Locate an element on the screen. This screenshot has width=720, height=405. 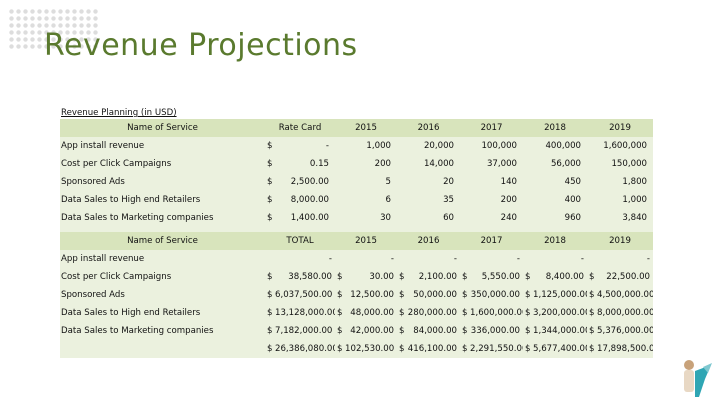
year-value: 450 is located at coordinates (555, 182).